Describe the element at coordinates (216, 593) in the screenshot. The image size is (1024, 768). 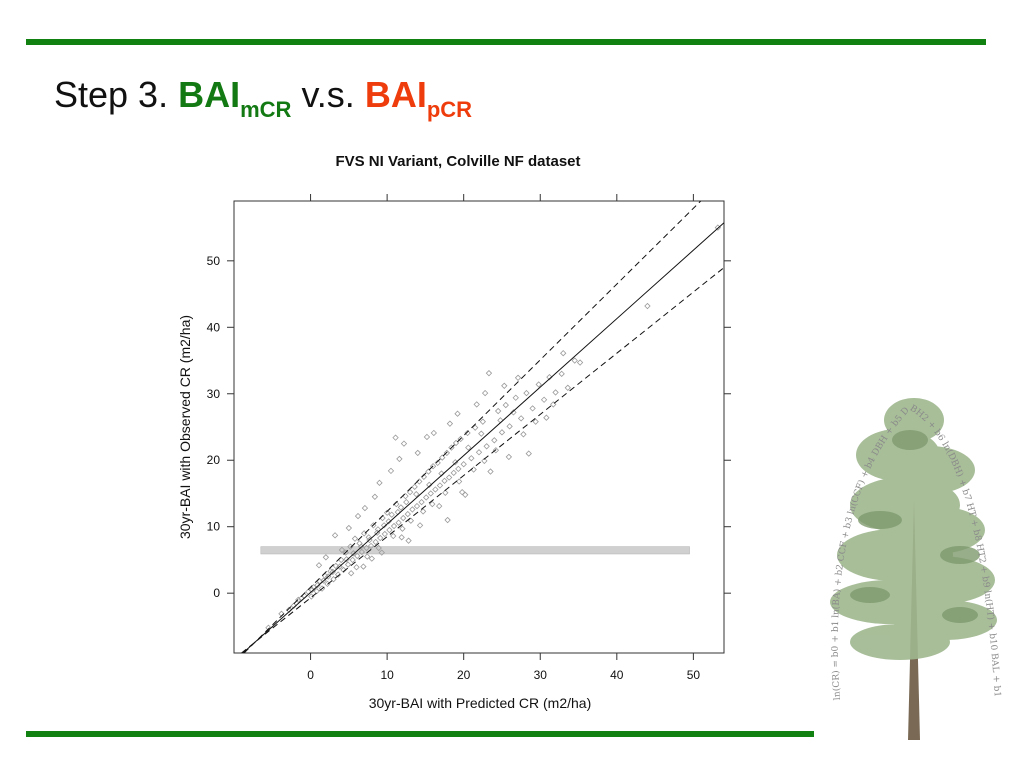
I see `y-tick-label: 0` at that location.